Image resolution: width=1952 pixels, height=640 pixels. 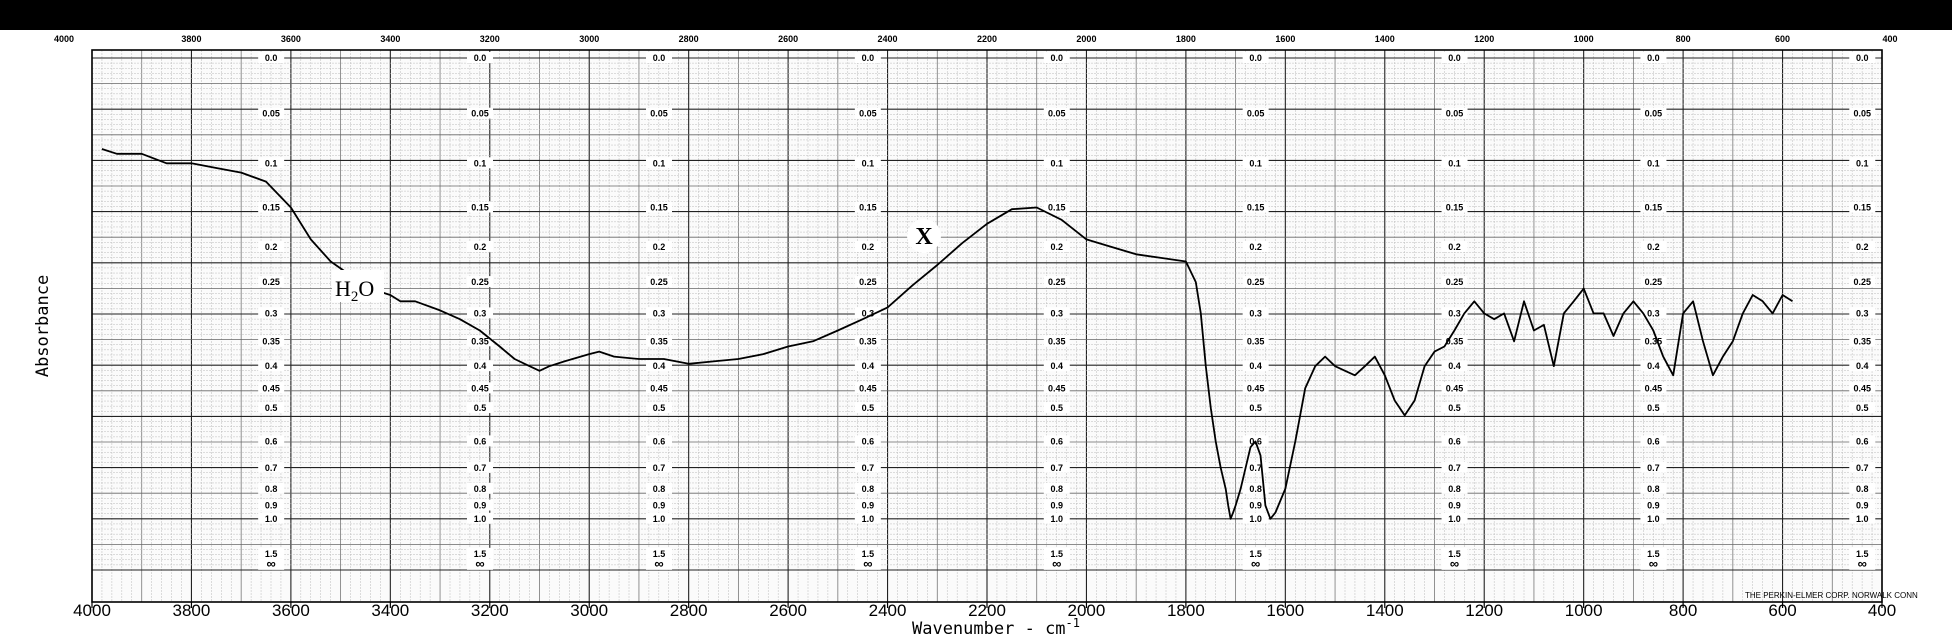 I want to click on absorbance-scale-label: 0.7, so click(x=1862, y=468).